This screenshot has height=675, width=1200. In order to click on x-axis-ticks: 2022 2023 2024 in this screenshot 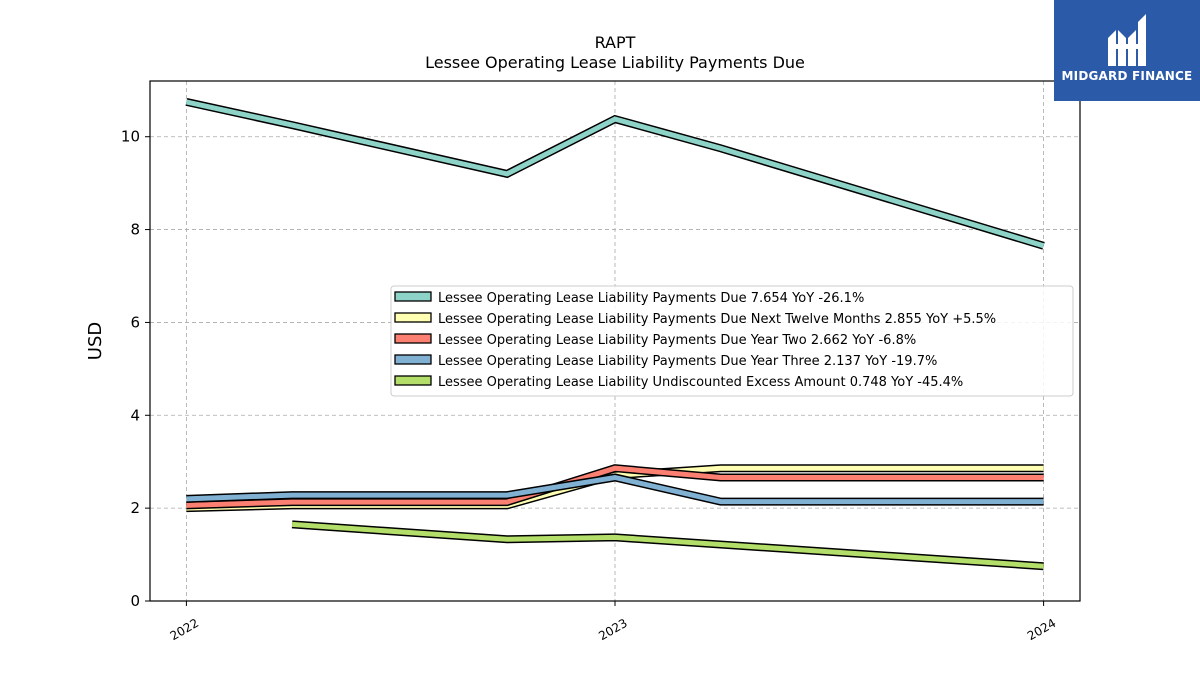, I will do `click(613, 622)`.